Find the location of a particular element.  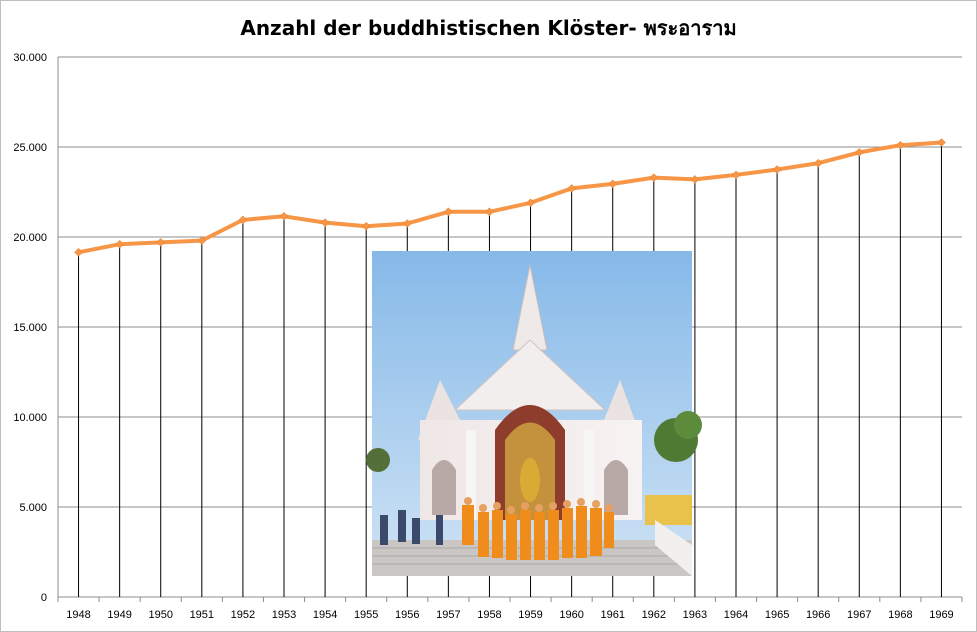

x-tick-label: 1953 is located at coordinates (284, 615).